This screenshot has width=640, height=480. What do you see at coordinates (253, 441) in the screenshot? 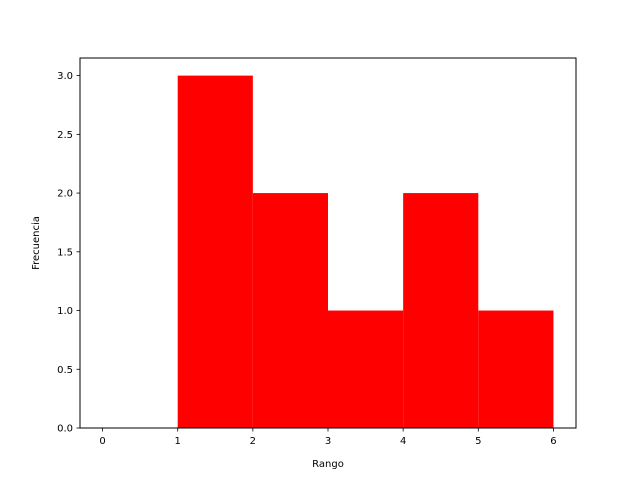
I see `x-tick-label: 2` at bounding box center [253, 441].